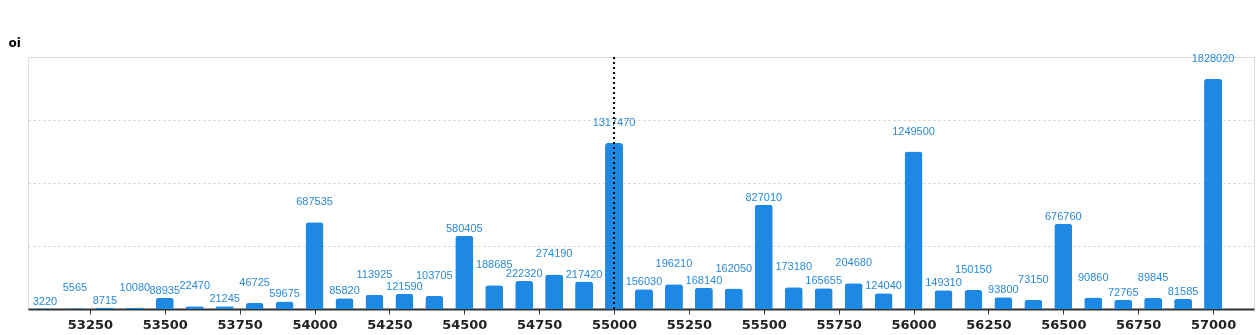  I want to click on data-label: 188685, so click(494, 264).